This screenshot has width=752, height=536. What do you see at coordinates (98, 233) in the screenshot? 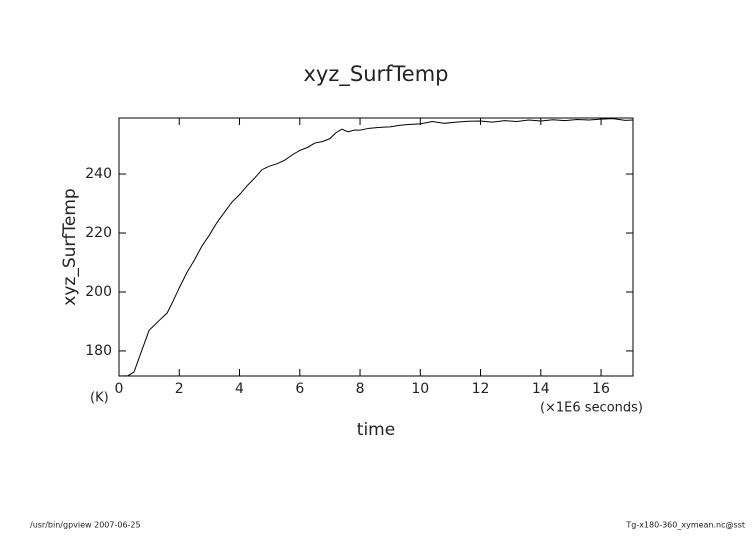
I see `y-tick-label: 220` at bounding box center [98, 233].